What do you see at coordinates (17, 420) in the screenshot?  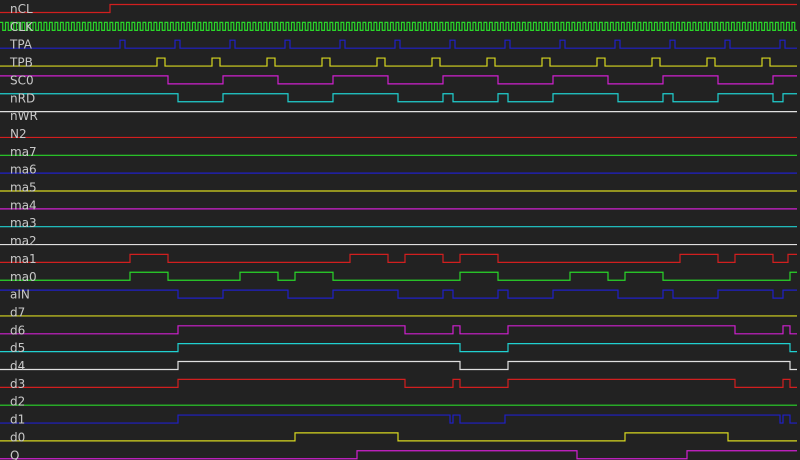 I see `label-d1: d1` at bounding box center [17, 420].